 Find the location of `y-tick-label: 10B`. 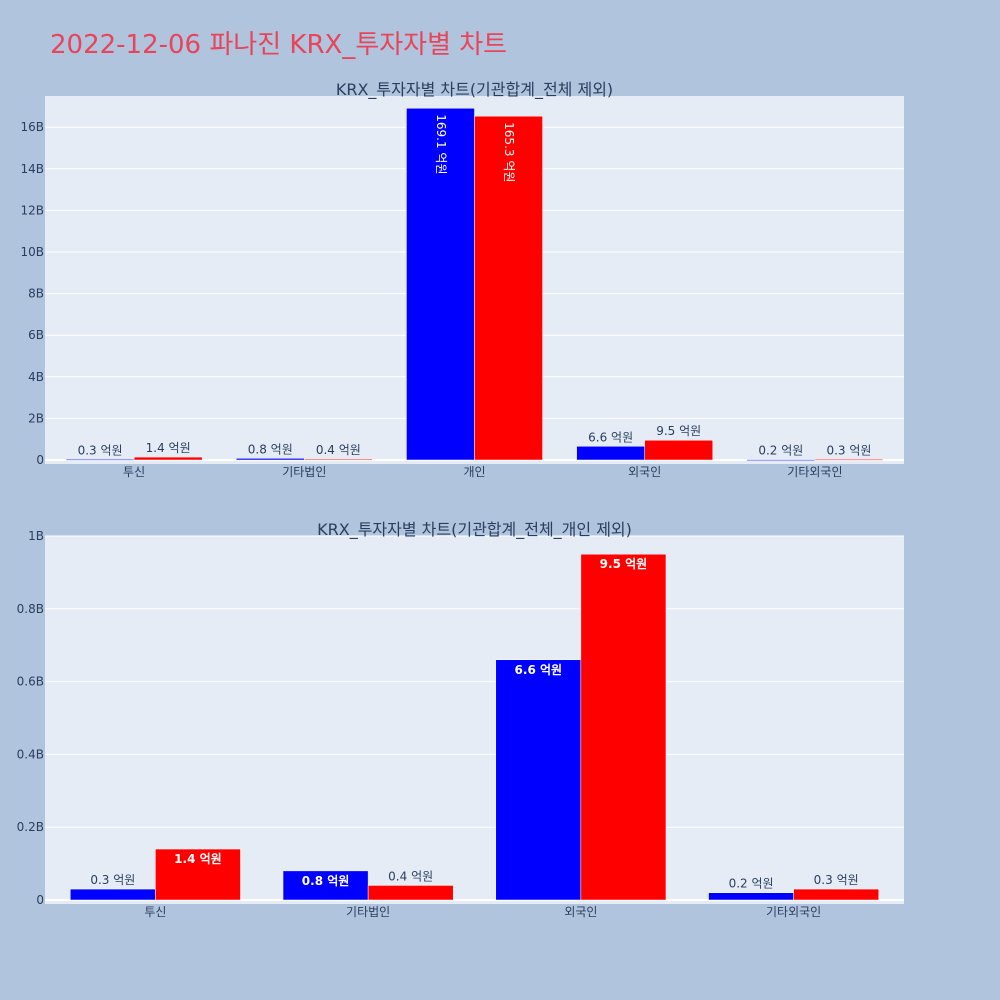

y-tick-label: 10B is located at coordinates (32, 252).